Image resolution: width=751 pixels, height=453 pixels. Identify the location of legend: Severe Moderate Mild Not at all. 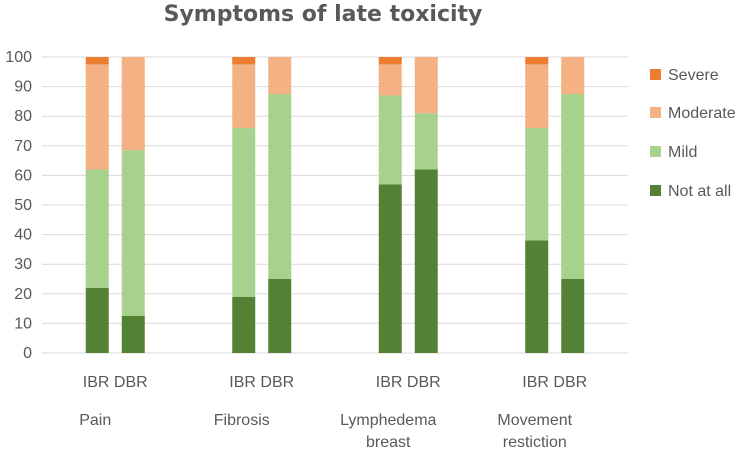
(693, 133).